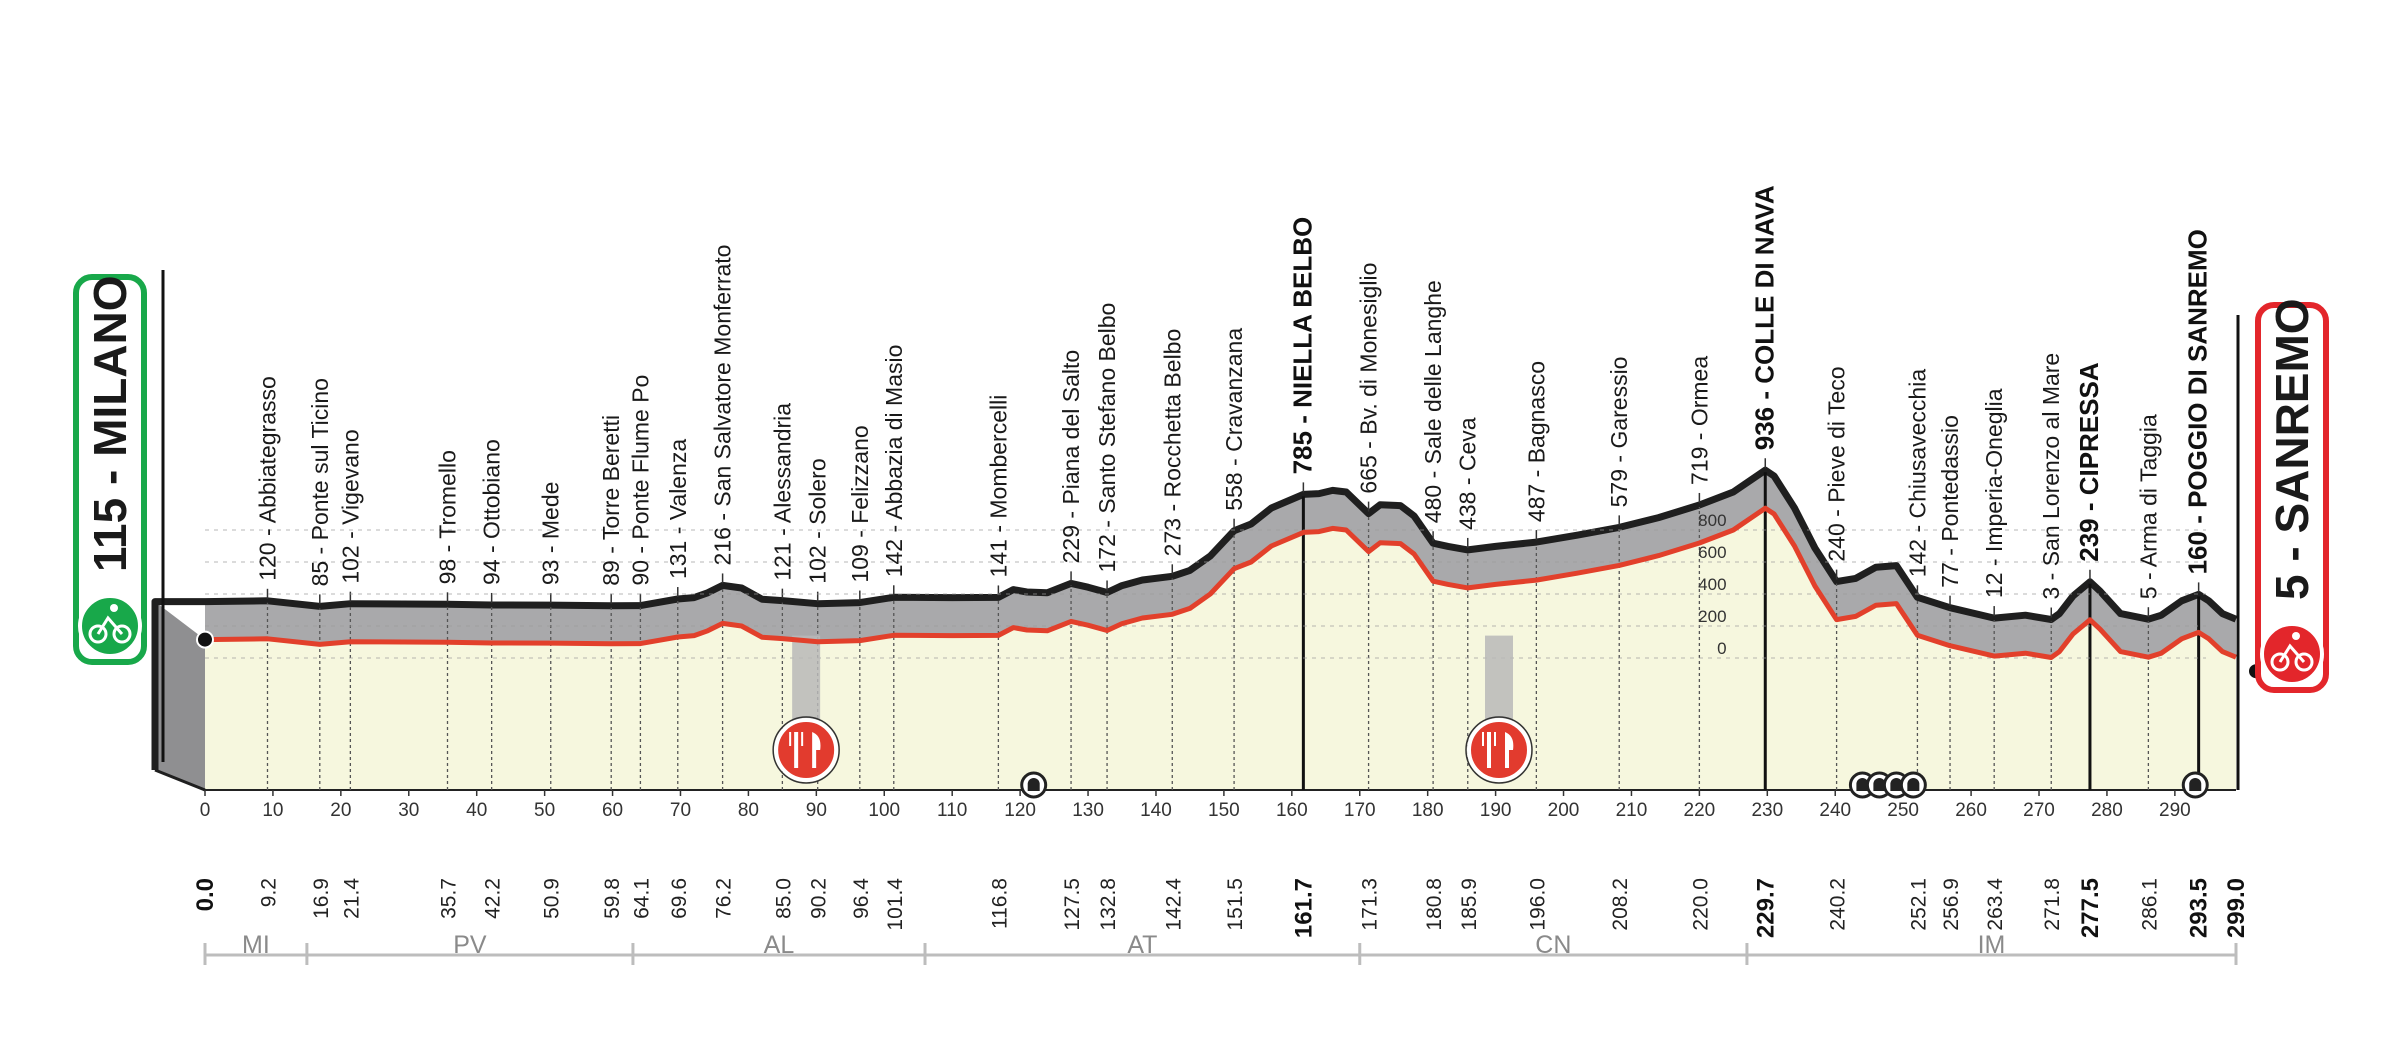  What do you see at coordinates (999, 903) in the screenshot?
I see `split-distance: 116.8` at bounding box center [999, 903].